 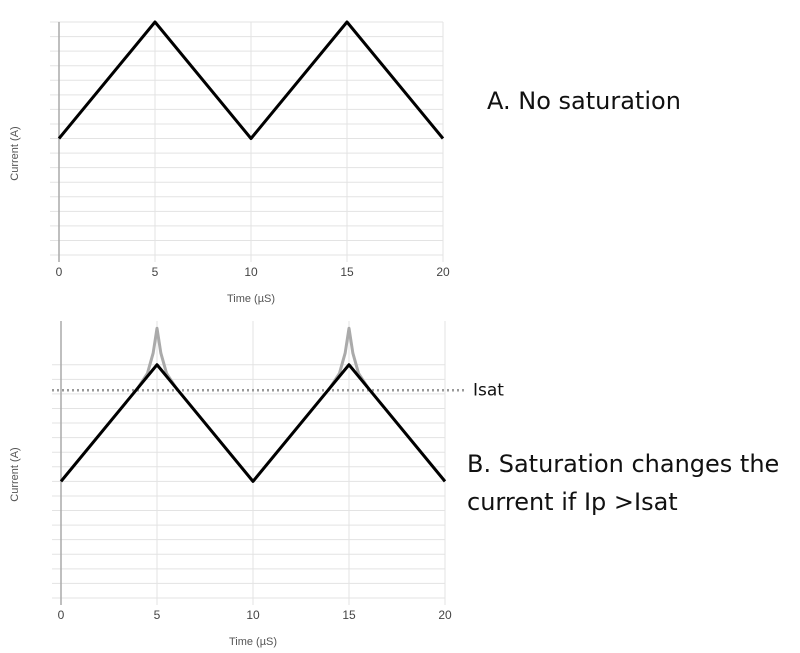 What do you see at coordinates (584, 101) in the screenshot?
I see `annotation: A. No saturation` at bounding box center [584, 101].